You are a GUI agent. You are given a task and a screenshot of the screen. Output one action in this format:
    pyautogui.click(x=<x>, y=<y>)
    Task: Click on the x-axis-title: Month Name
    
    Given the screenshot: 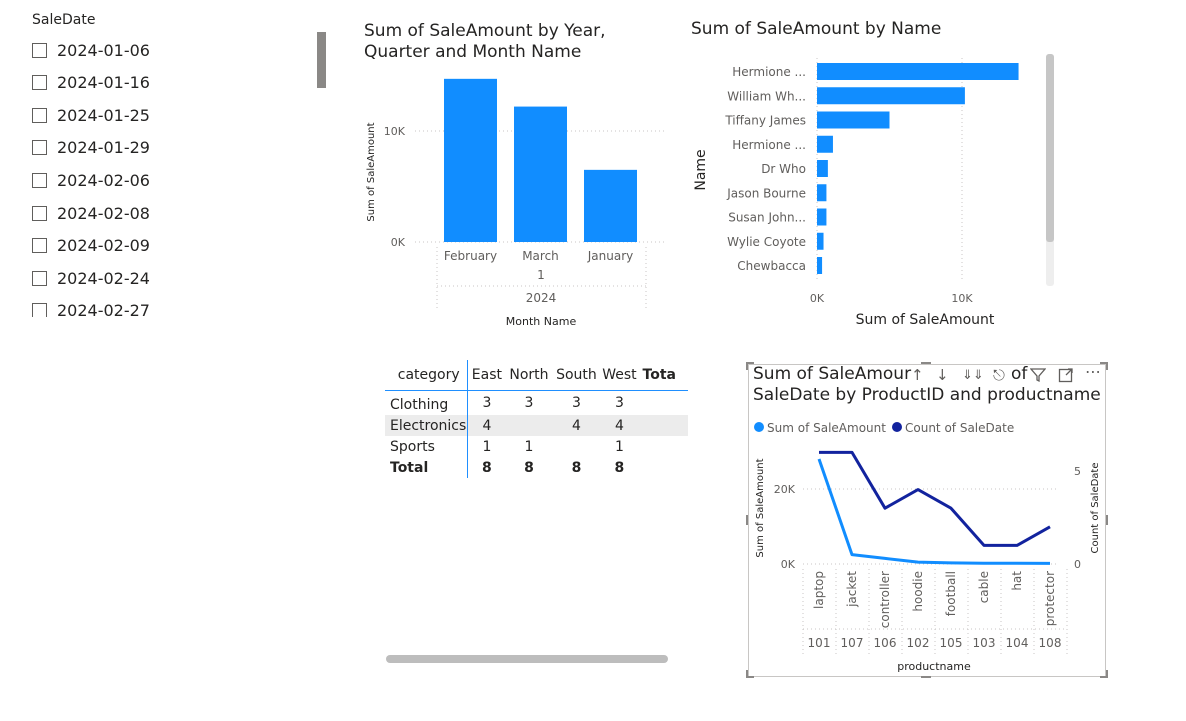 What is the action you would take?
    pyautogui.click(x=541, y=321)
    